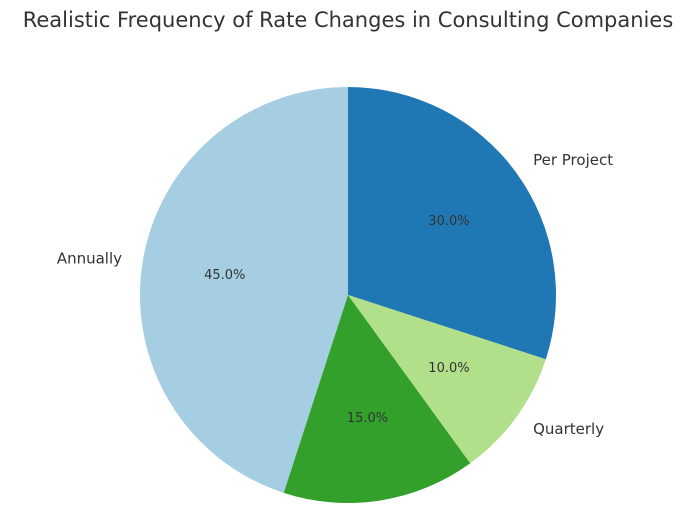 The image size is (700, 513). I want to click on slice-label-per-project: Per Project, so click(573, 160).